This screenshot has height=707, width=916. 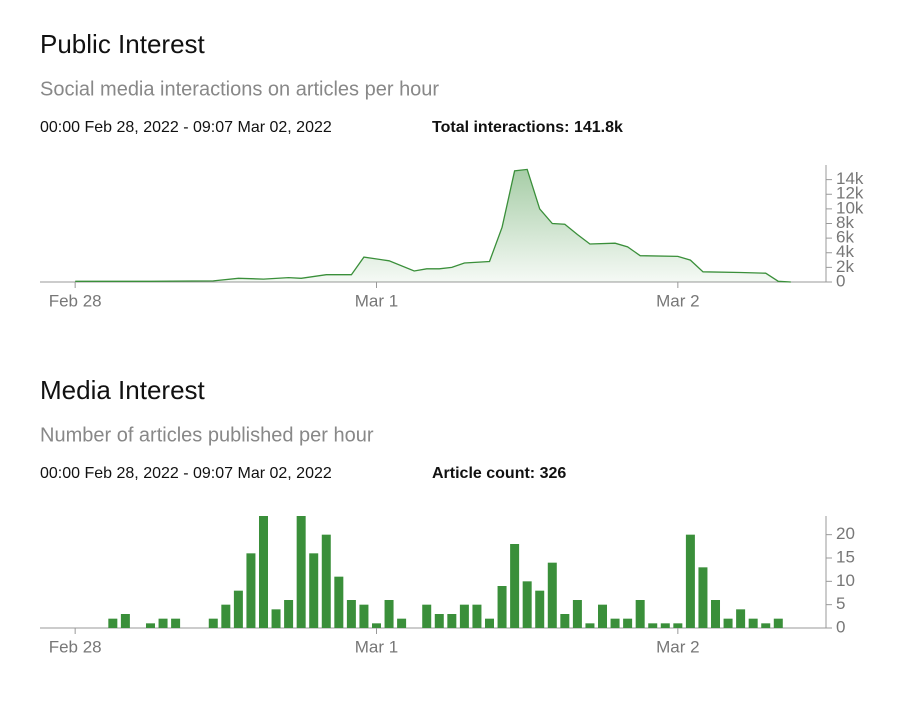 What do you see at coordinates (850, 193) in the screenshot?
I see `y-tick-label: 12k` at bounding box center [850, 193].